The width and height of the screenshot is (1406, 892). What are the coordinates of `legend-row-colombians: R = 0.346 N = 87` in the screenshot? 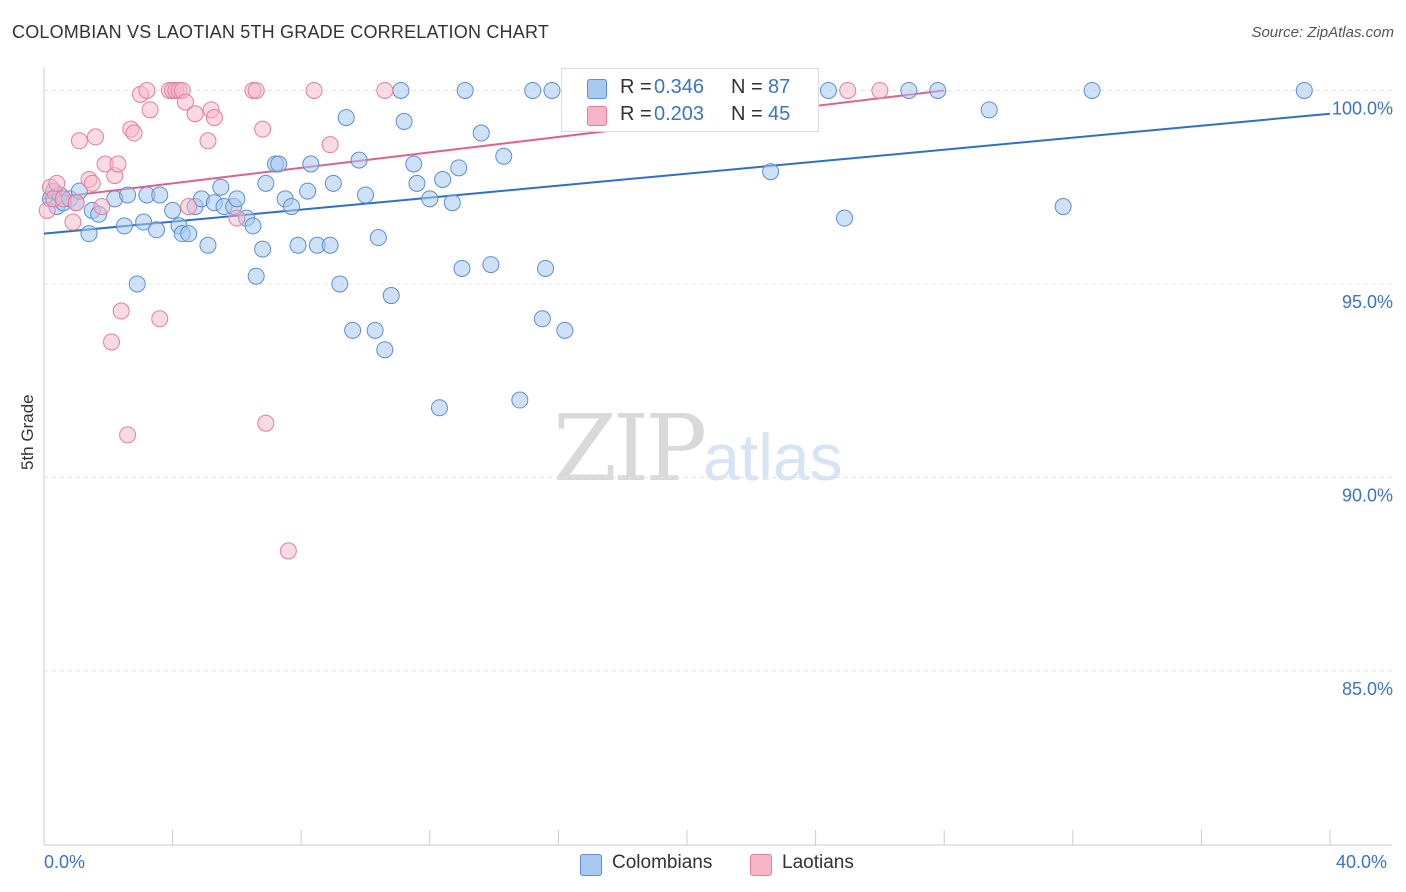 It's located at (690, 88).